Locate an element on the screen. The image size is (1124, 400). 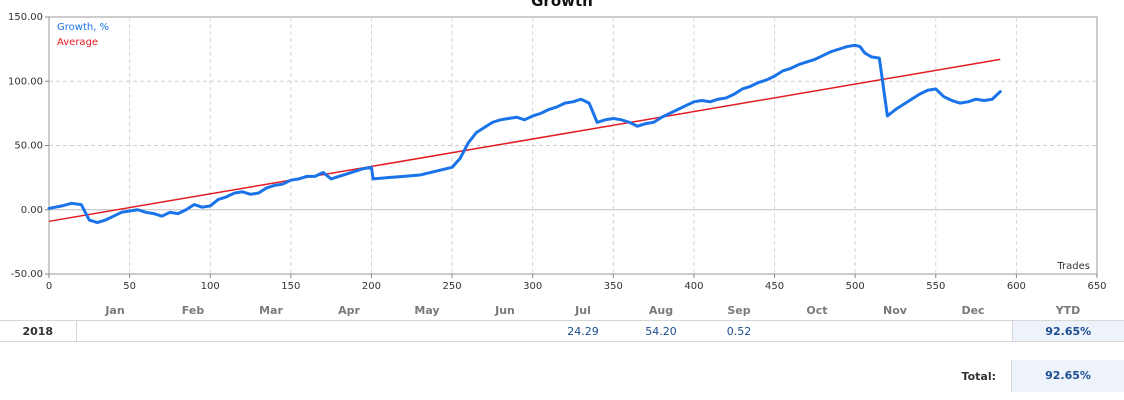
total-value: 92.65% is located at coordinates (1067, 376).